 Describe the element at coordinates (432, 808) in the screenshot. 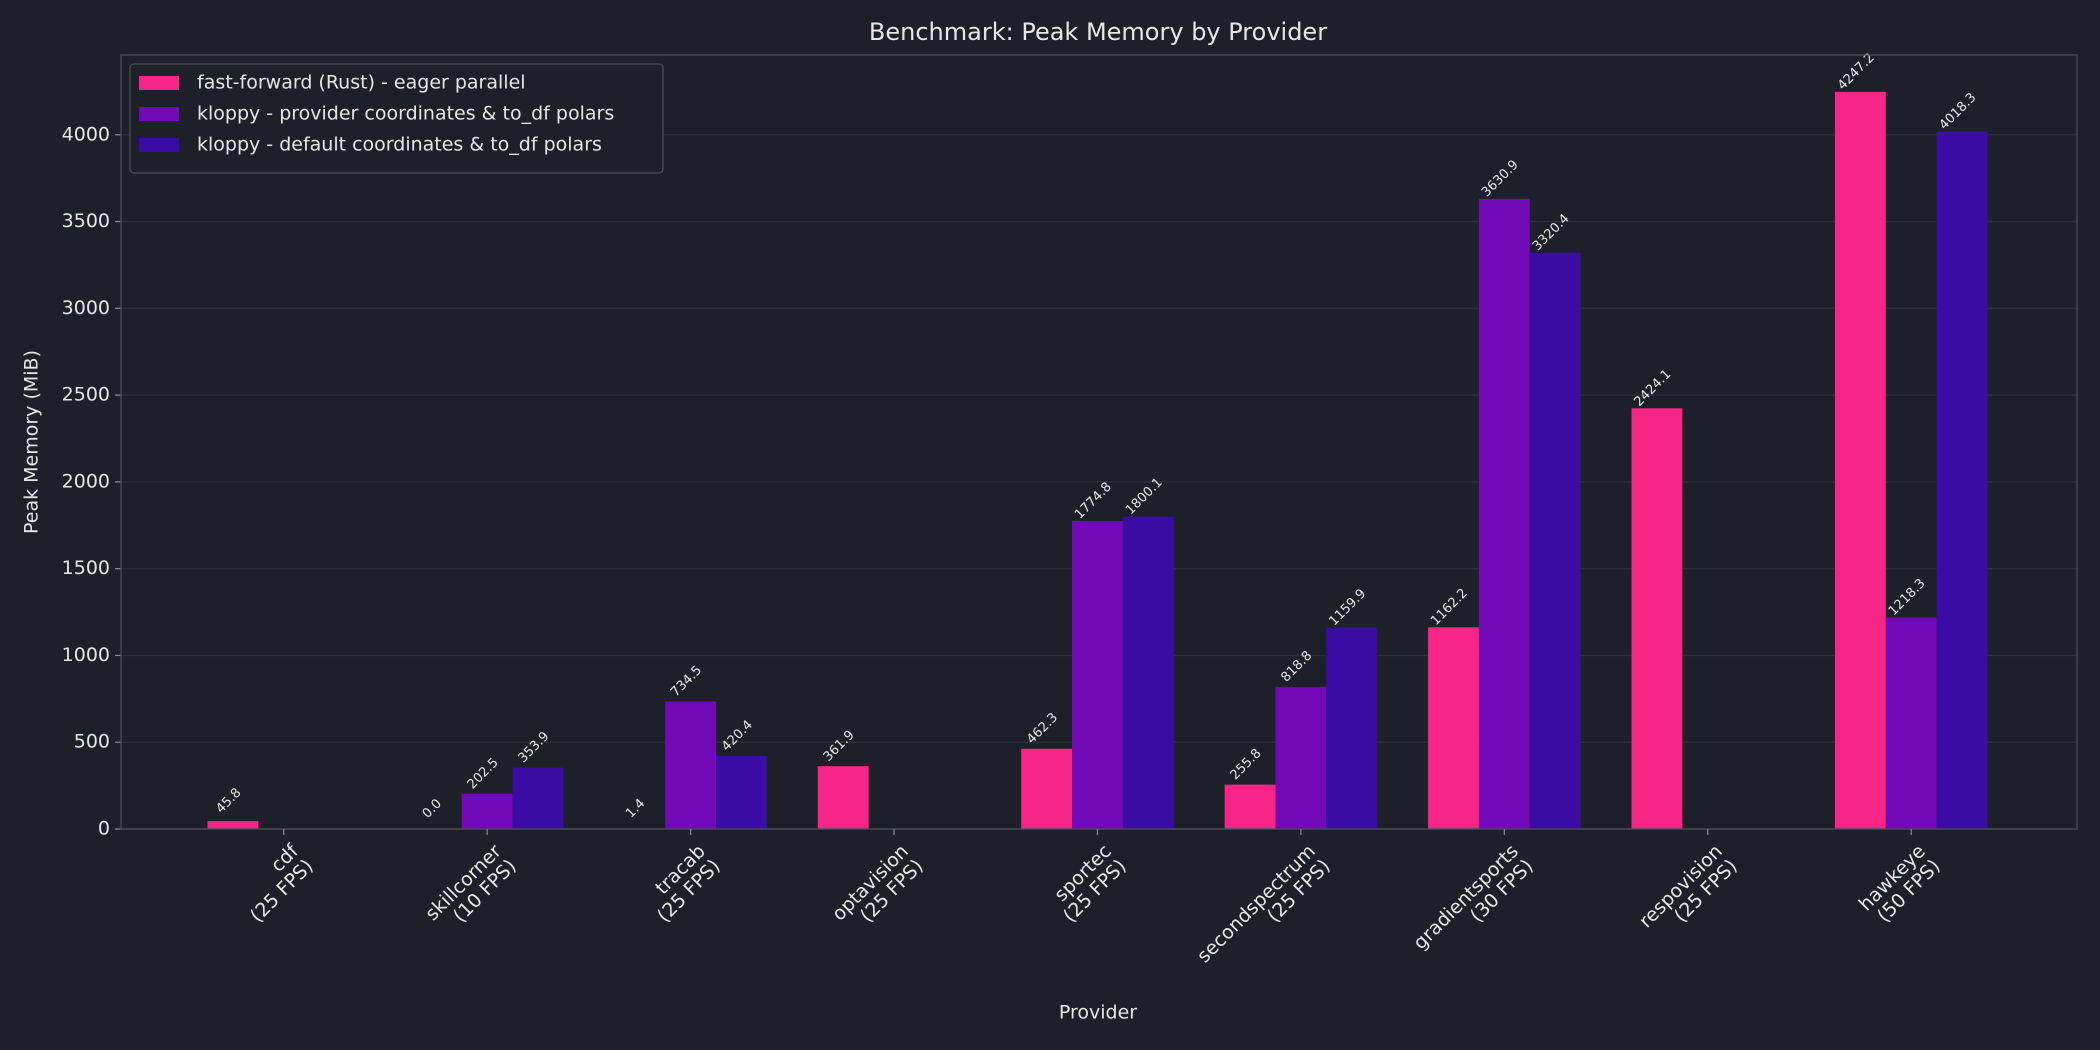

I see `value-label: 0.0` at that location.